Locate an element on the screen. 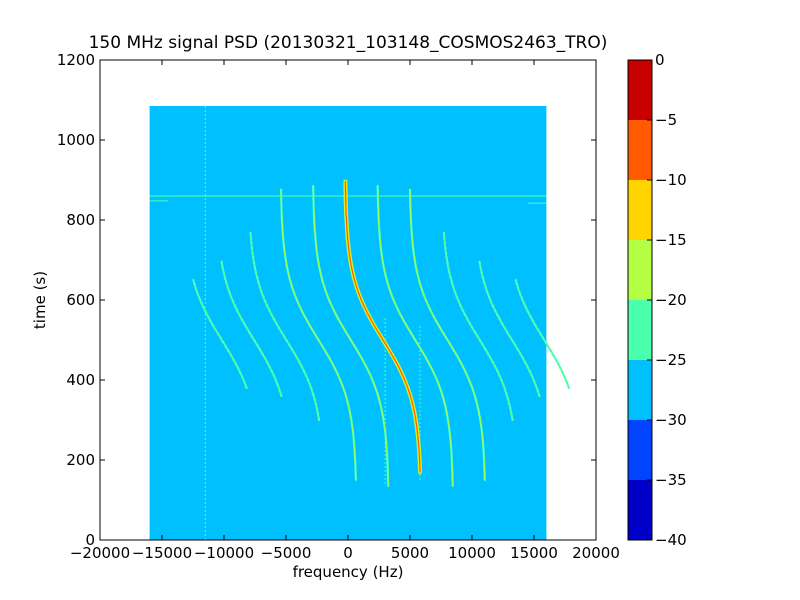 The width and height of the screenshot is (800, 600). y-tick-label: 400 is located at coordinates (80, 380).